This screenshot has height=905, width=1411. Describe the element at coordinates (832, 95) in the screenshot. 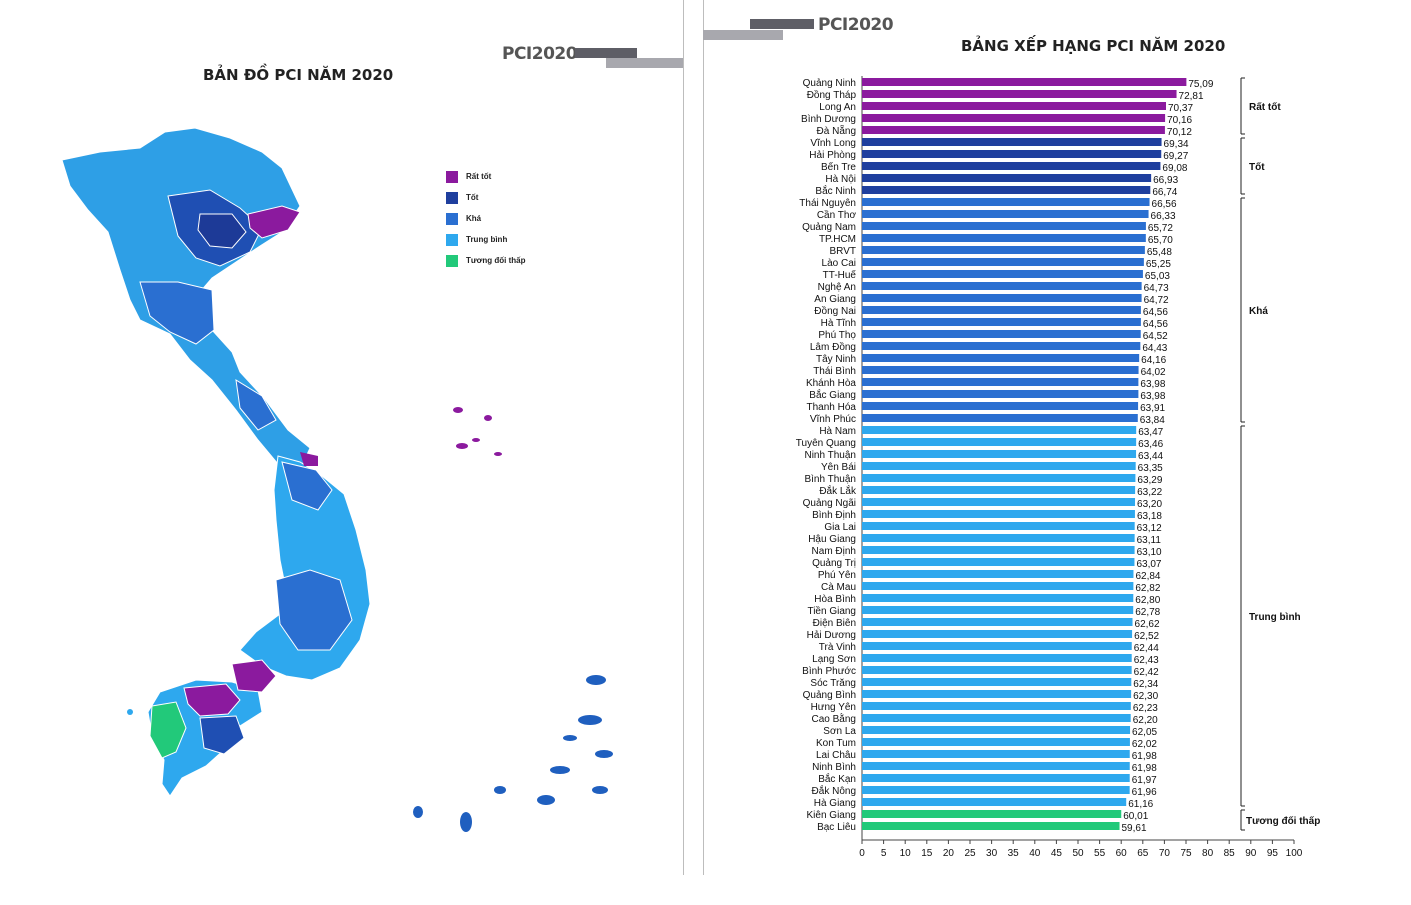

I see `category-label: Đồng Tháp` at that location.